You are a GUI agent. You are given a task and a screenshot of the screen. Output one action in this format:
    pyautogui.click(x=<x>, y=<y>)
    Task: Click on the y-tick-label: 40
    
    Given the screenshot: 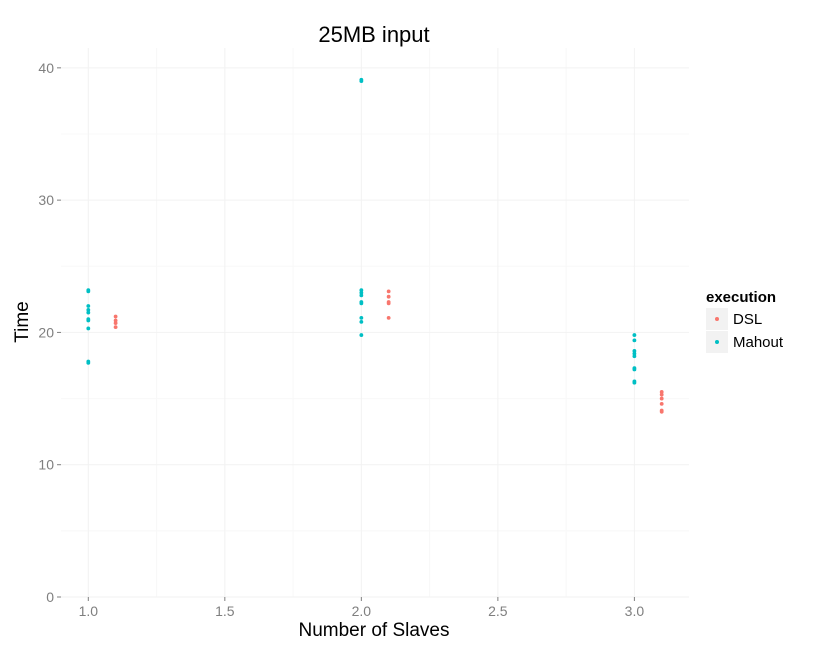 What is the action you would take?
    pyautogui.click(x=46, y=68)
    